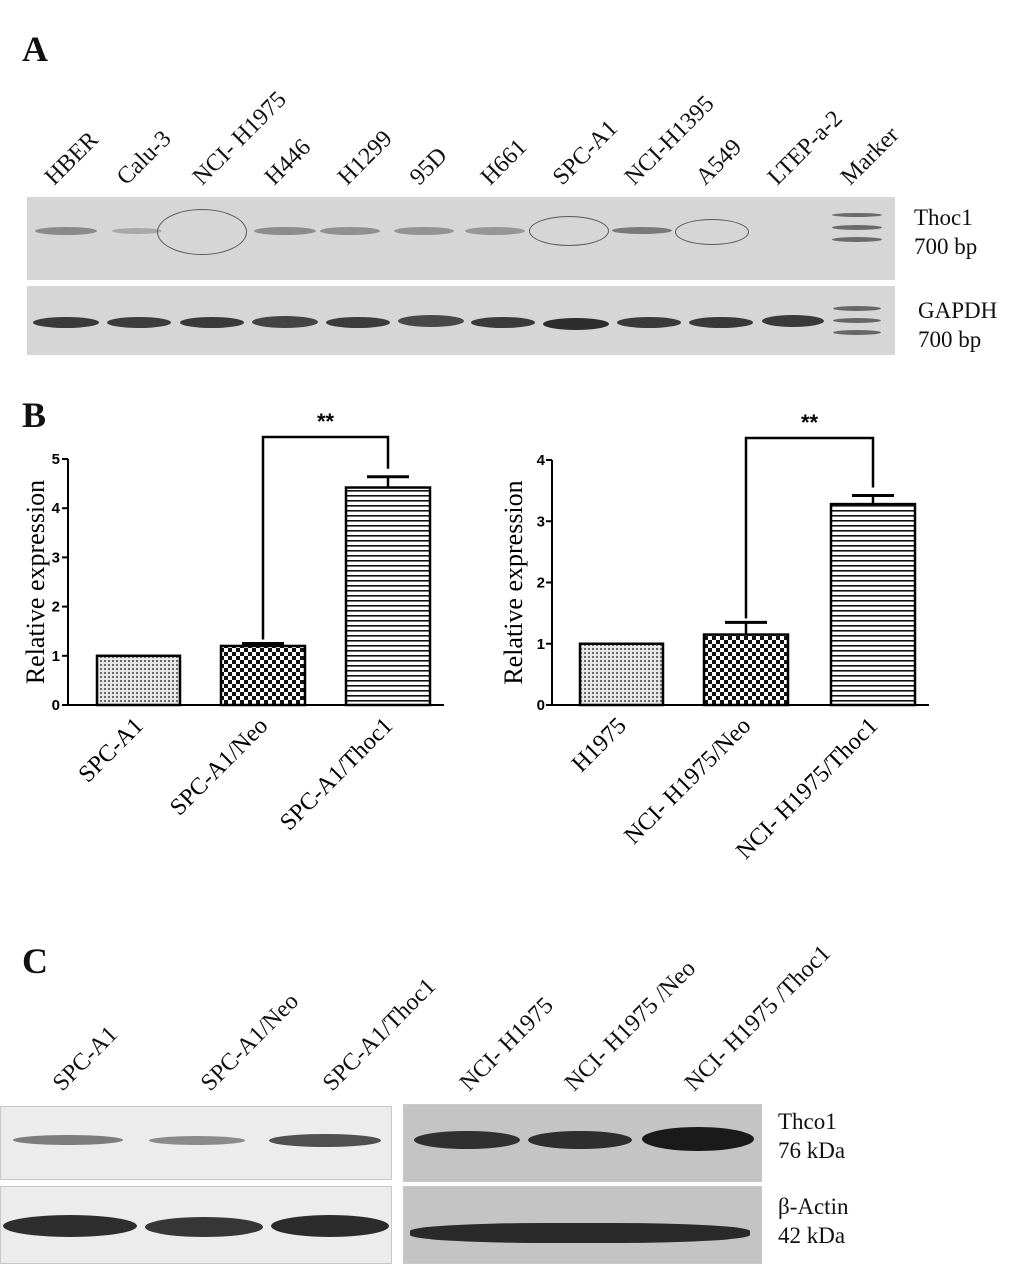 The width and height of the screenshot is (1033, 1276). What do you see at coordinates (326, 421) in the screenshot?
I see `significance-label-0: **` at bounding box center [326, 421].